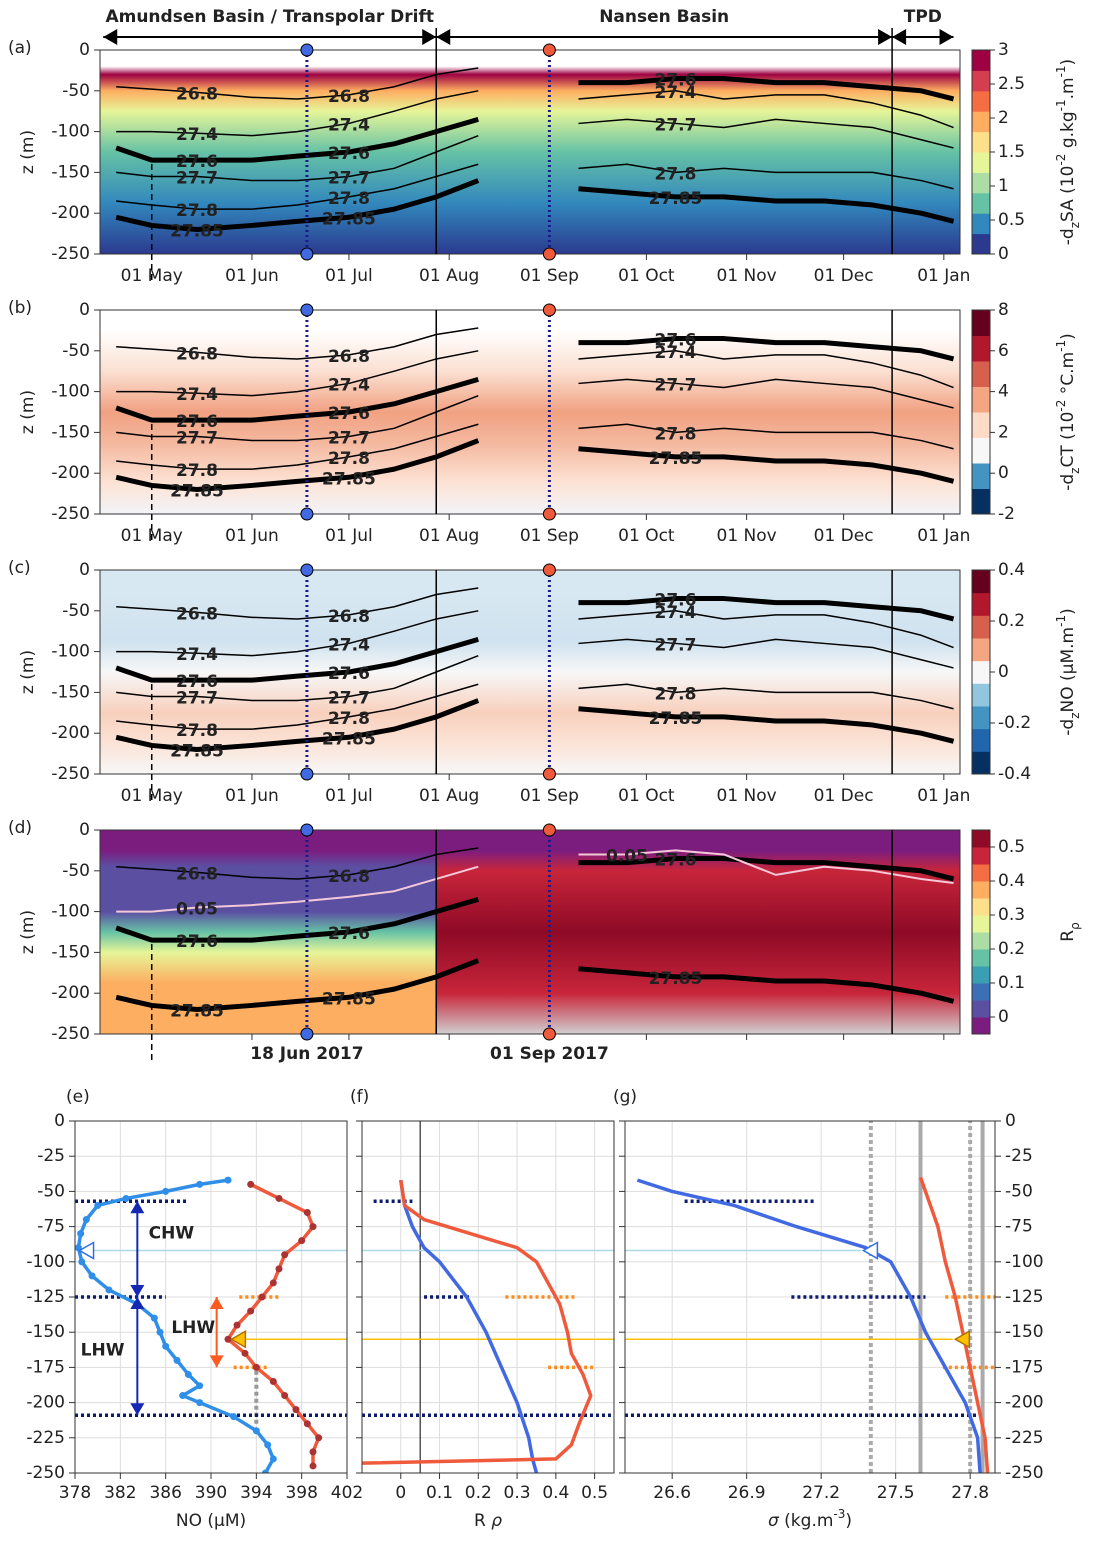  I want to click on y-tick-label: -100, so click(70, 132).